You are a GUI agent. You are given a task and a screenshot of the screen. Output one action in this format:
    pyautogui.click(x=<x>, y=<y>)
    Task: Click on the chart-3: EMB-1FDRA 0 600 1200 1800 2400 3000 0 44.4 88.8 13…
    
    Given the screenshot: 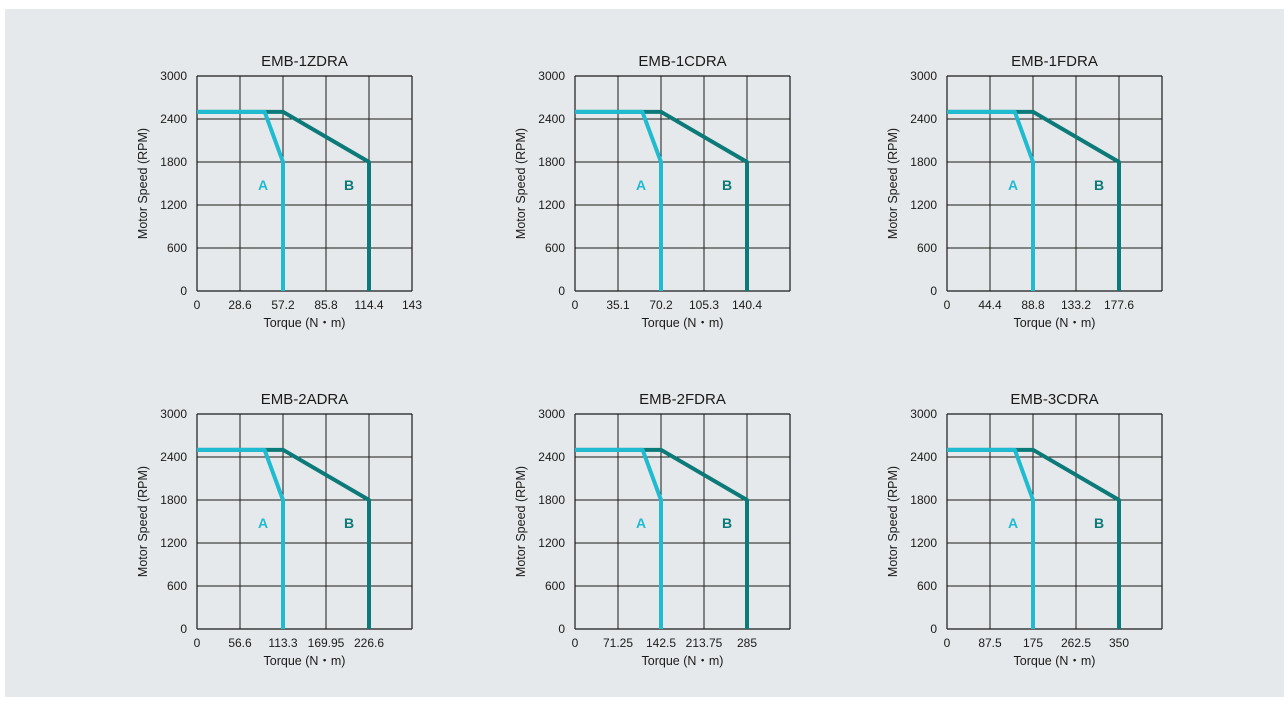 What is the action you would take?
    pyautogui.click(x=1024, y=191)
    